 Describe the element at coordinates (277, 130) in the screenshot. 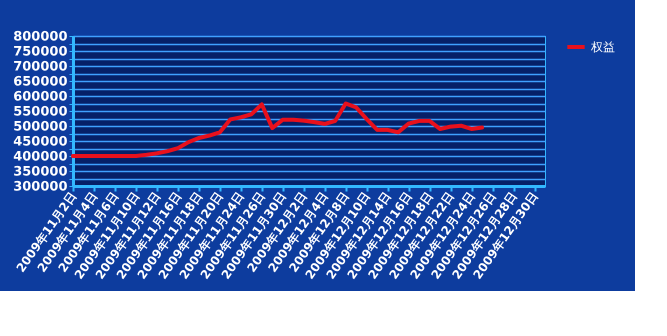

I see `line-series` at that location.